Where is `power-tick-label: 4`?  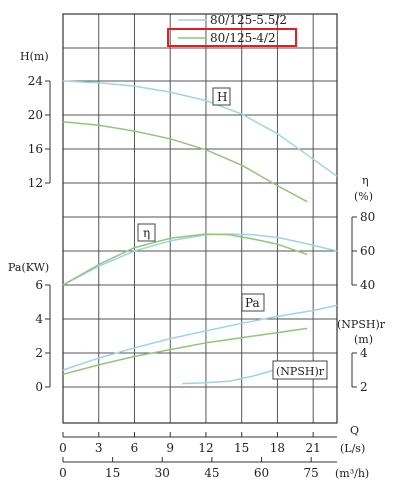 power-tick-label: 4 is located at coordinates (39, 319).